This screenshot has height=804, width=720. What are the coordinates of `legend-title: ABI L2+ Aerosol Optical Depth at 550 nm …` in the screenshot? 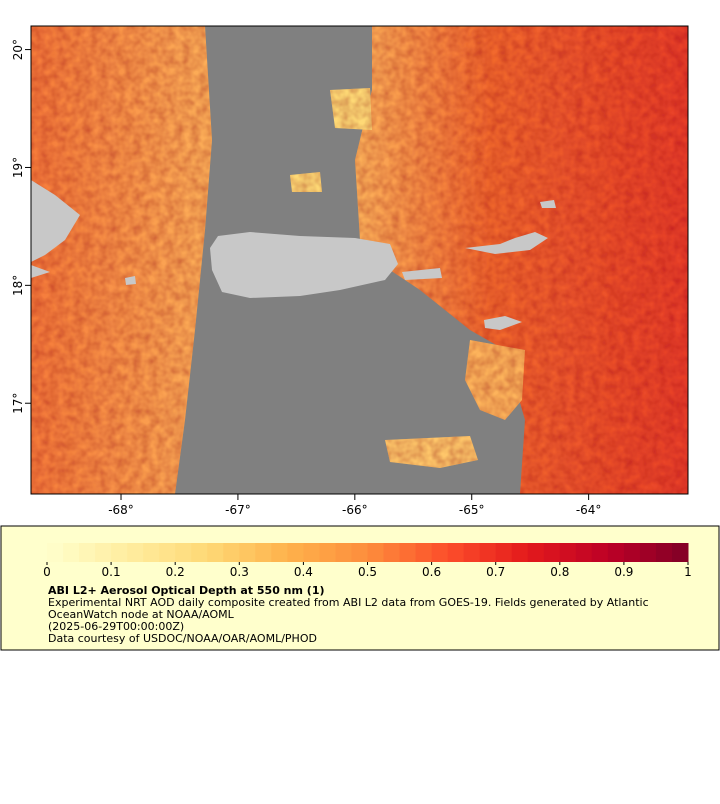 It's located at (186, 590).